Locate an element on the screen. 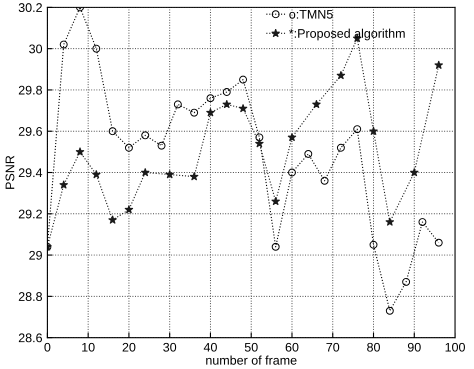 This screenshot has width=474, height=369. x-tick-label: 50 is located at coordinates (251, 347).